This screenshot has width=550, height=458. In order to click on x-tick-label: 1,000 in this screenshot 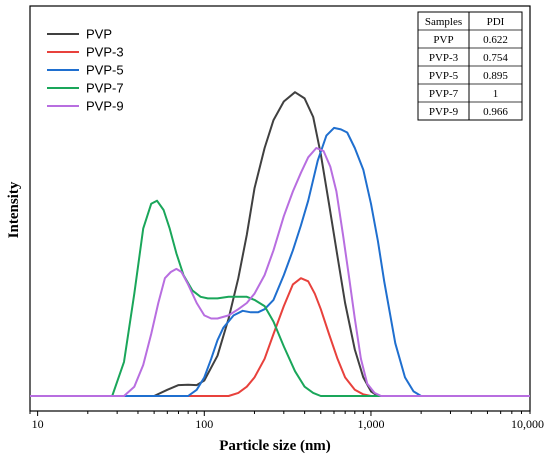, I will do `click(370, 424)`.